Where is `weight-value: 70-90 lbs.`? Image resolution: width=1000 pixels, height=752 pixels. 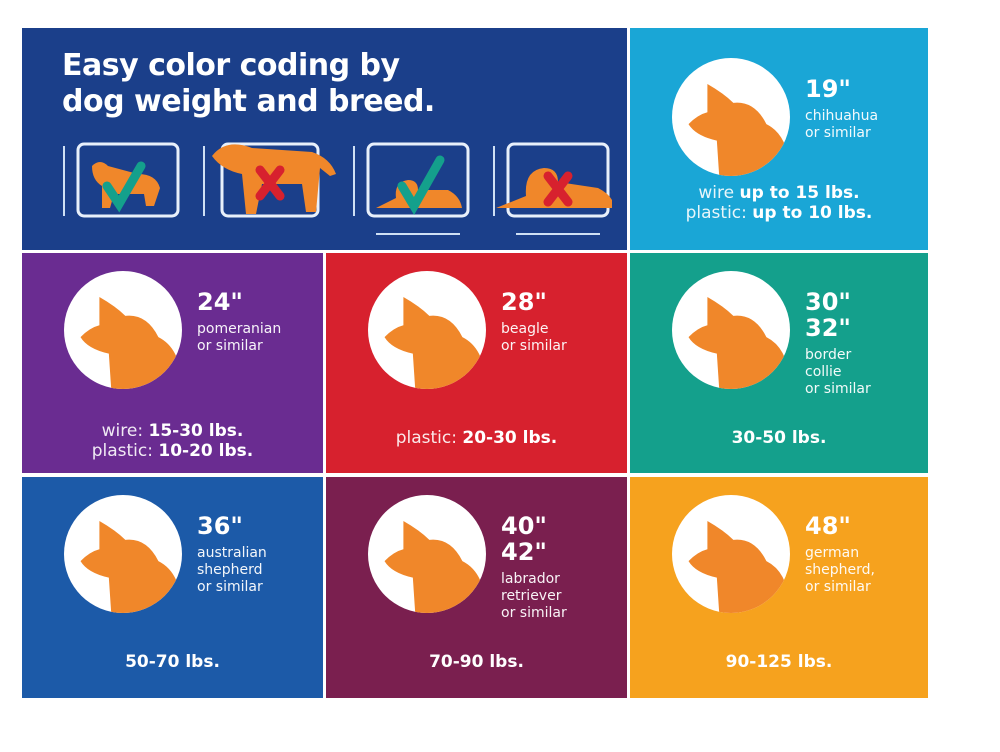 weight-value: 70-90 lbs. is located at coordinates (476, 662).